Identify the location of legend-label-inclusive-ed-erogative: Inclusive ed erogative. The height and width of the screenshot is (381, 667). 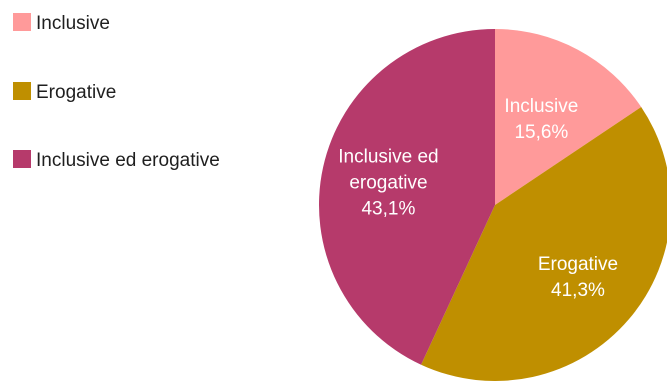
(128, 160).